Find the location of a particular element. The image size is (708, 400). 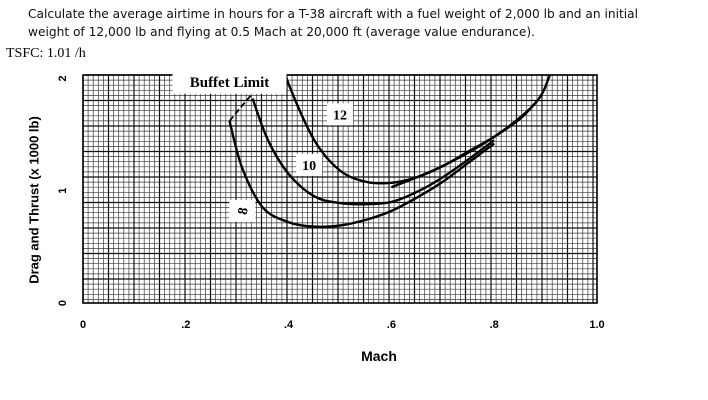

buffet-limit-label-bg is located at coordinates (229, 81).